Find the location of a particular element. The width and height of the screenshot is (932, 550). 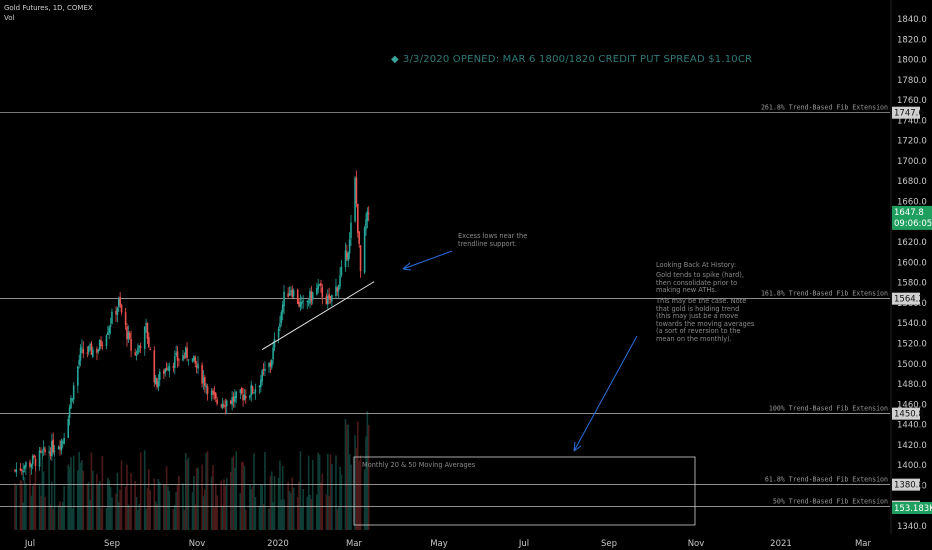

volume-label: Vol is located at coordinates (9, 18).